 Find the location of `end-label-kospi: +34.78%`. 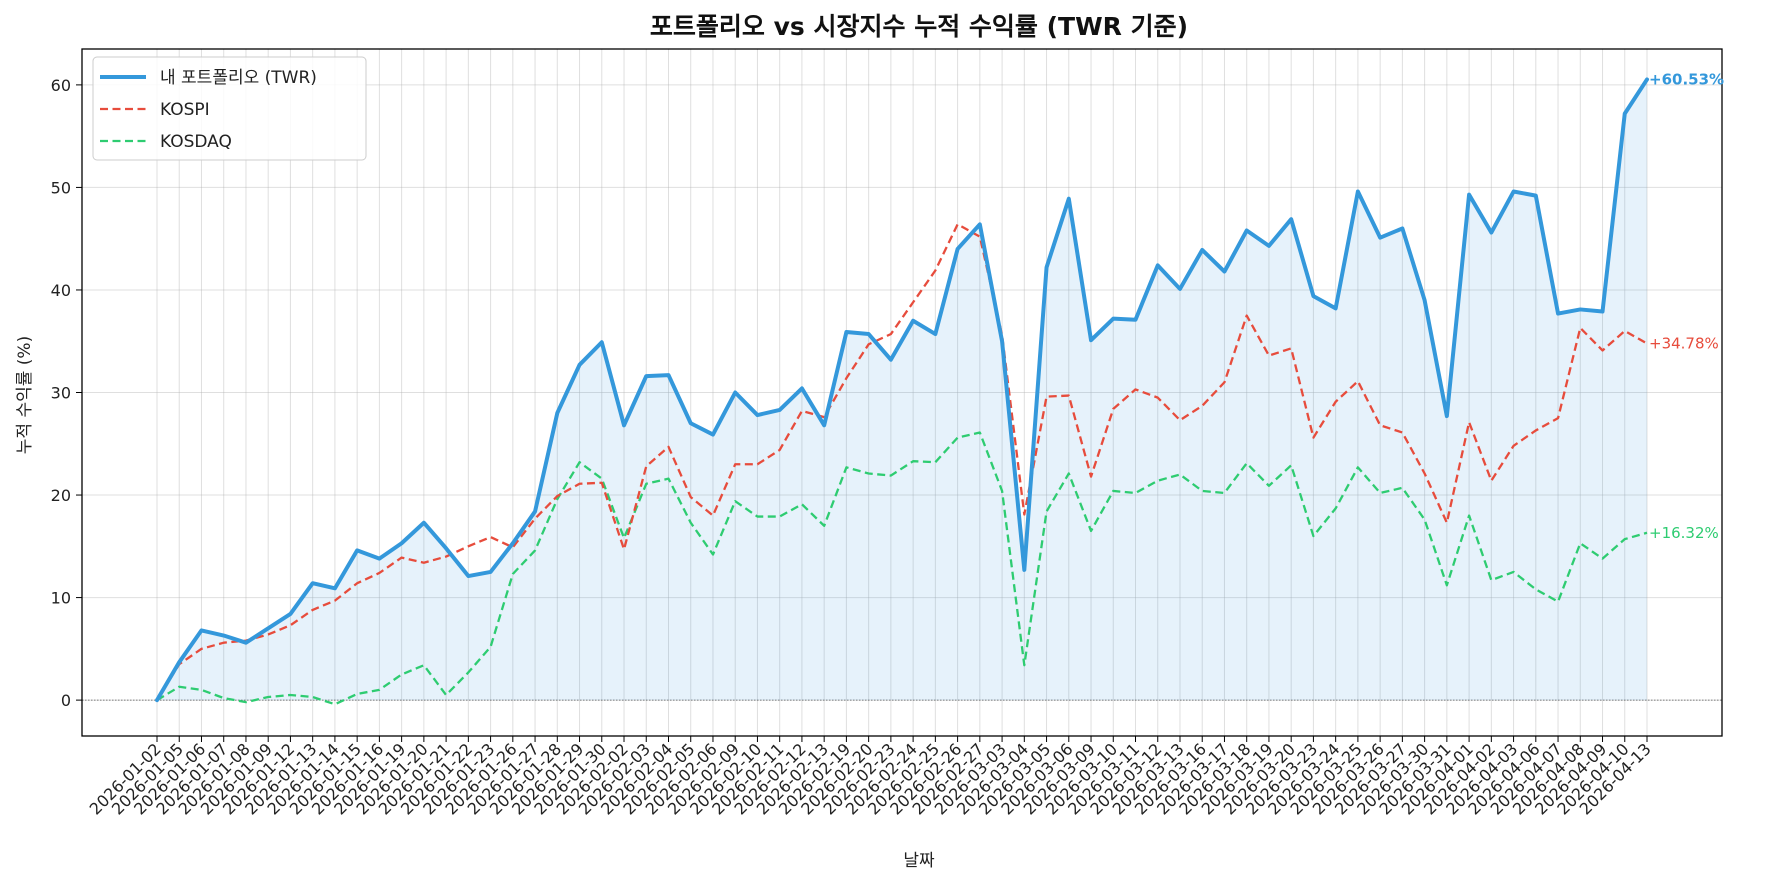

end-label-kospi: +34.78% is located at coordinates (1684, 343).